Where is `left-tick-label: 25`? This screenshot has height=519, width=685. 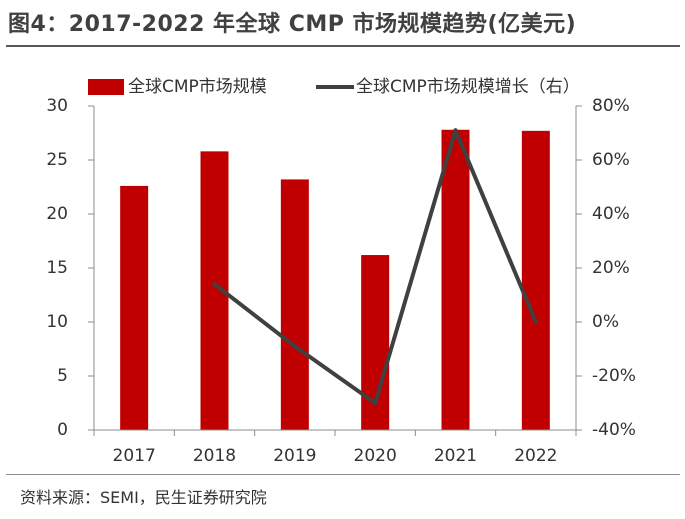 left-tick-label: 25 is located at coordinates (57, 160).